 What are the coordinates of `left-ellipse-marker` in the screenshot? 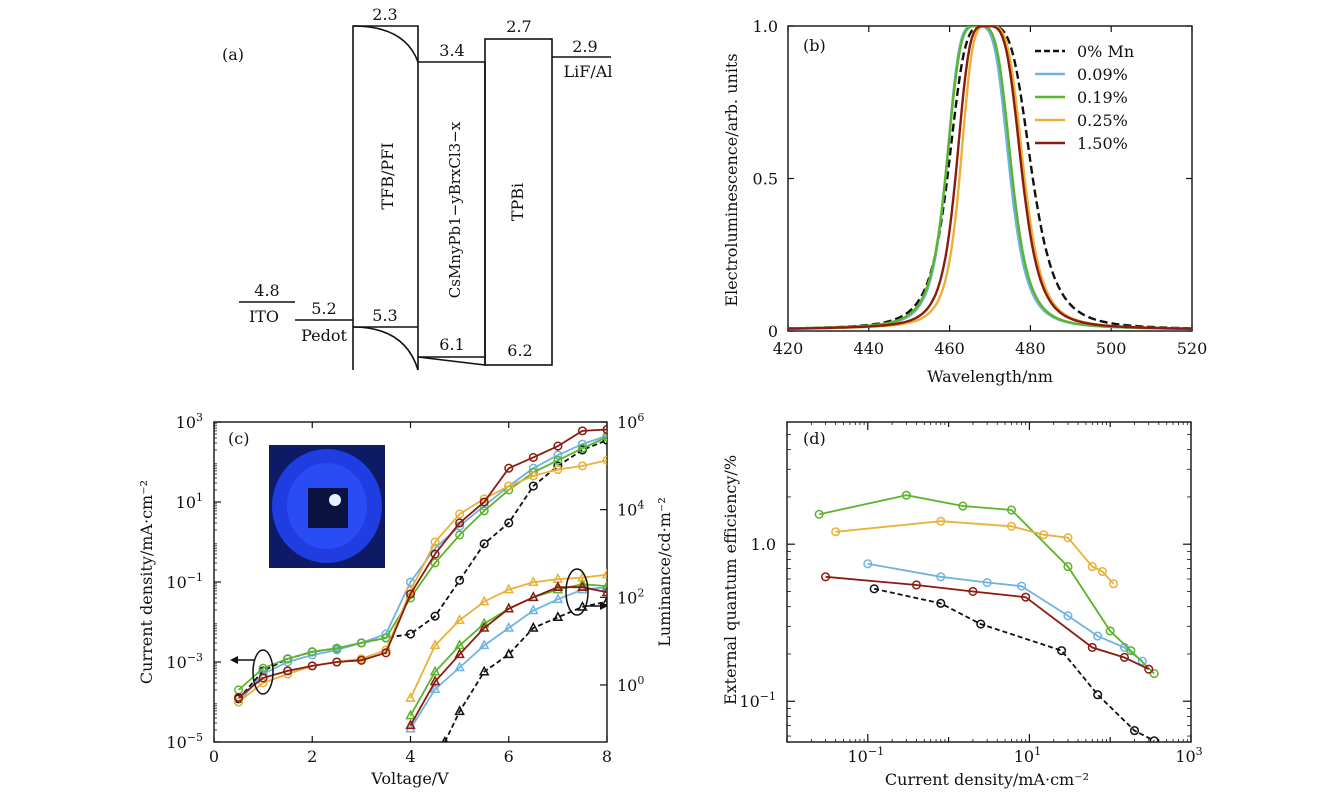 It's located at (263, 672).